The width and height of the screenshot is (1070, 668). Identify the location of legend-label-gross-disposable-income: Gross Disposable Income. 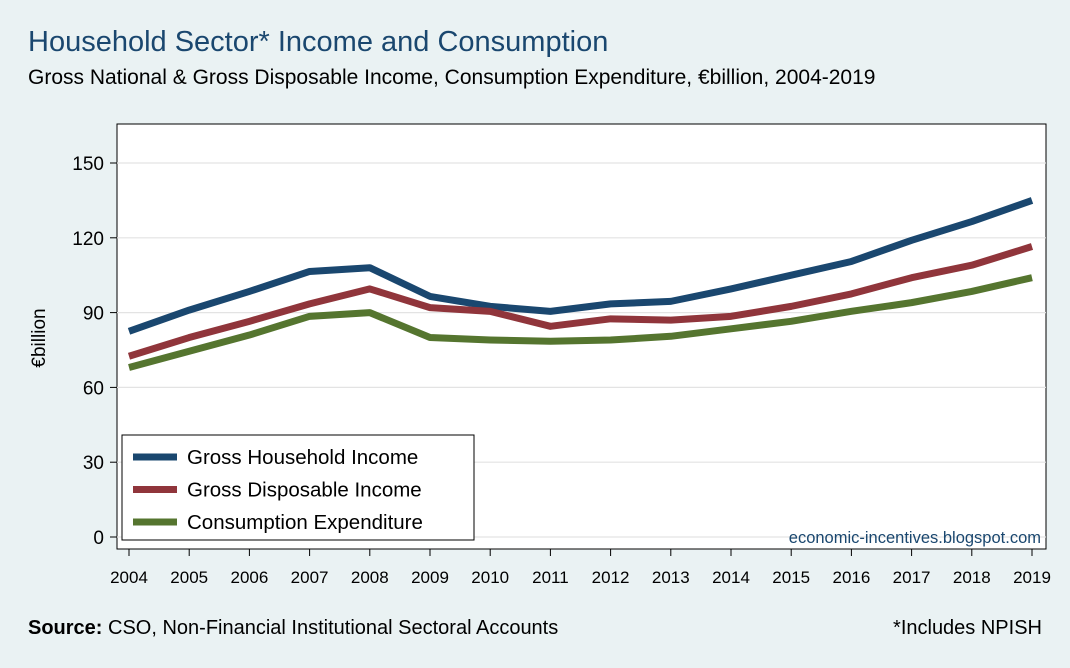
(304, 490).